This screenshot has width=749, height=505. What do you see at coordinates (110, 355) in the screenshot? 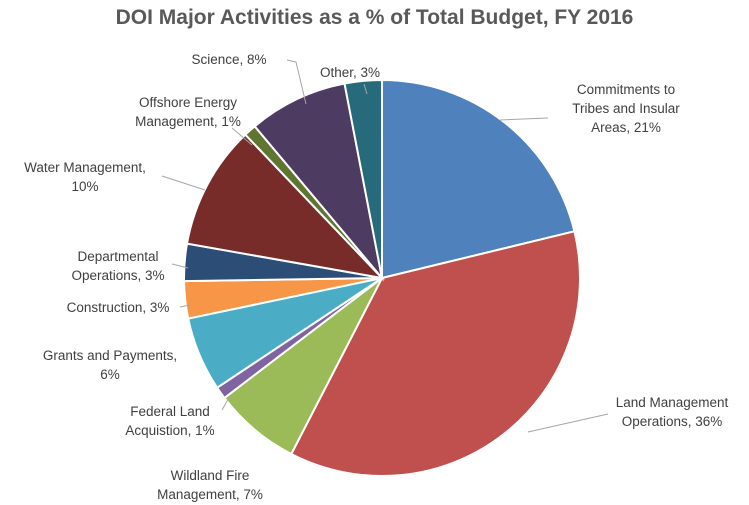
I see `slice-label-line: Grants and Payments,` at bounding box center [110, 355].